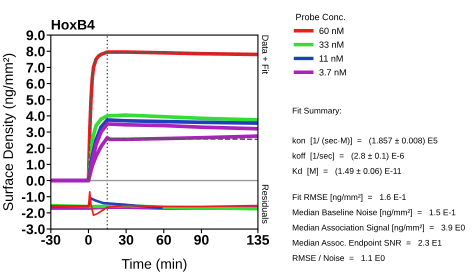 The height and width of the screenshot is (272, 475). Describe the element at coordinates (35, 67) in the screenshot. I see `y-tick-label: 7.0` at that location.